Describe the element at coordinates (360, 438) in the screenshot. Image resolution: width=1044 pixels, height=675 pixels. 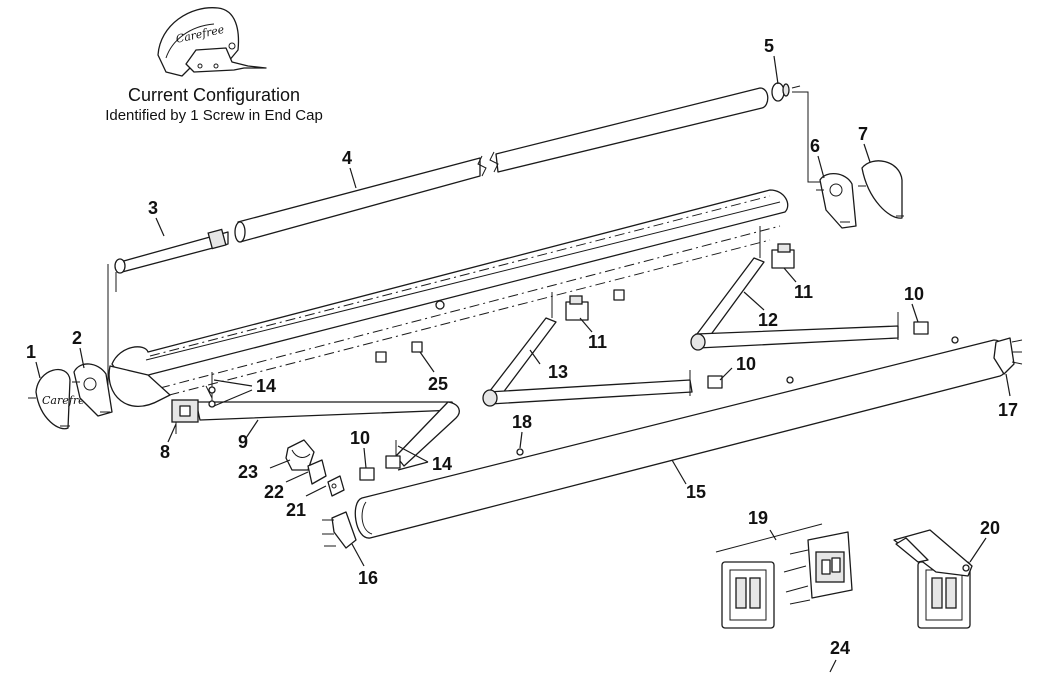
I see `callout-10a: 10` at that location.